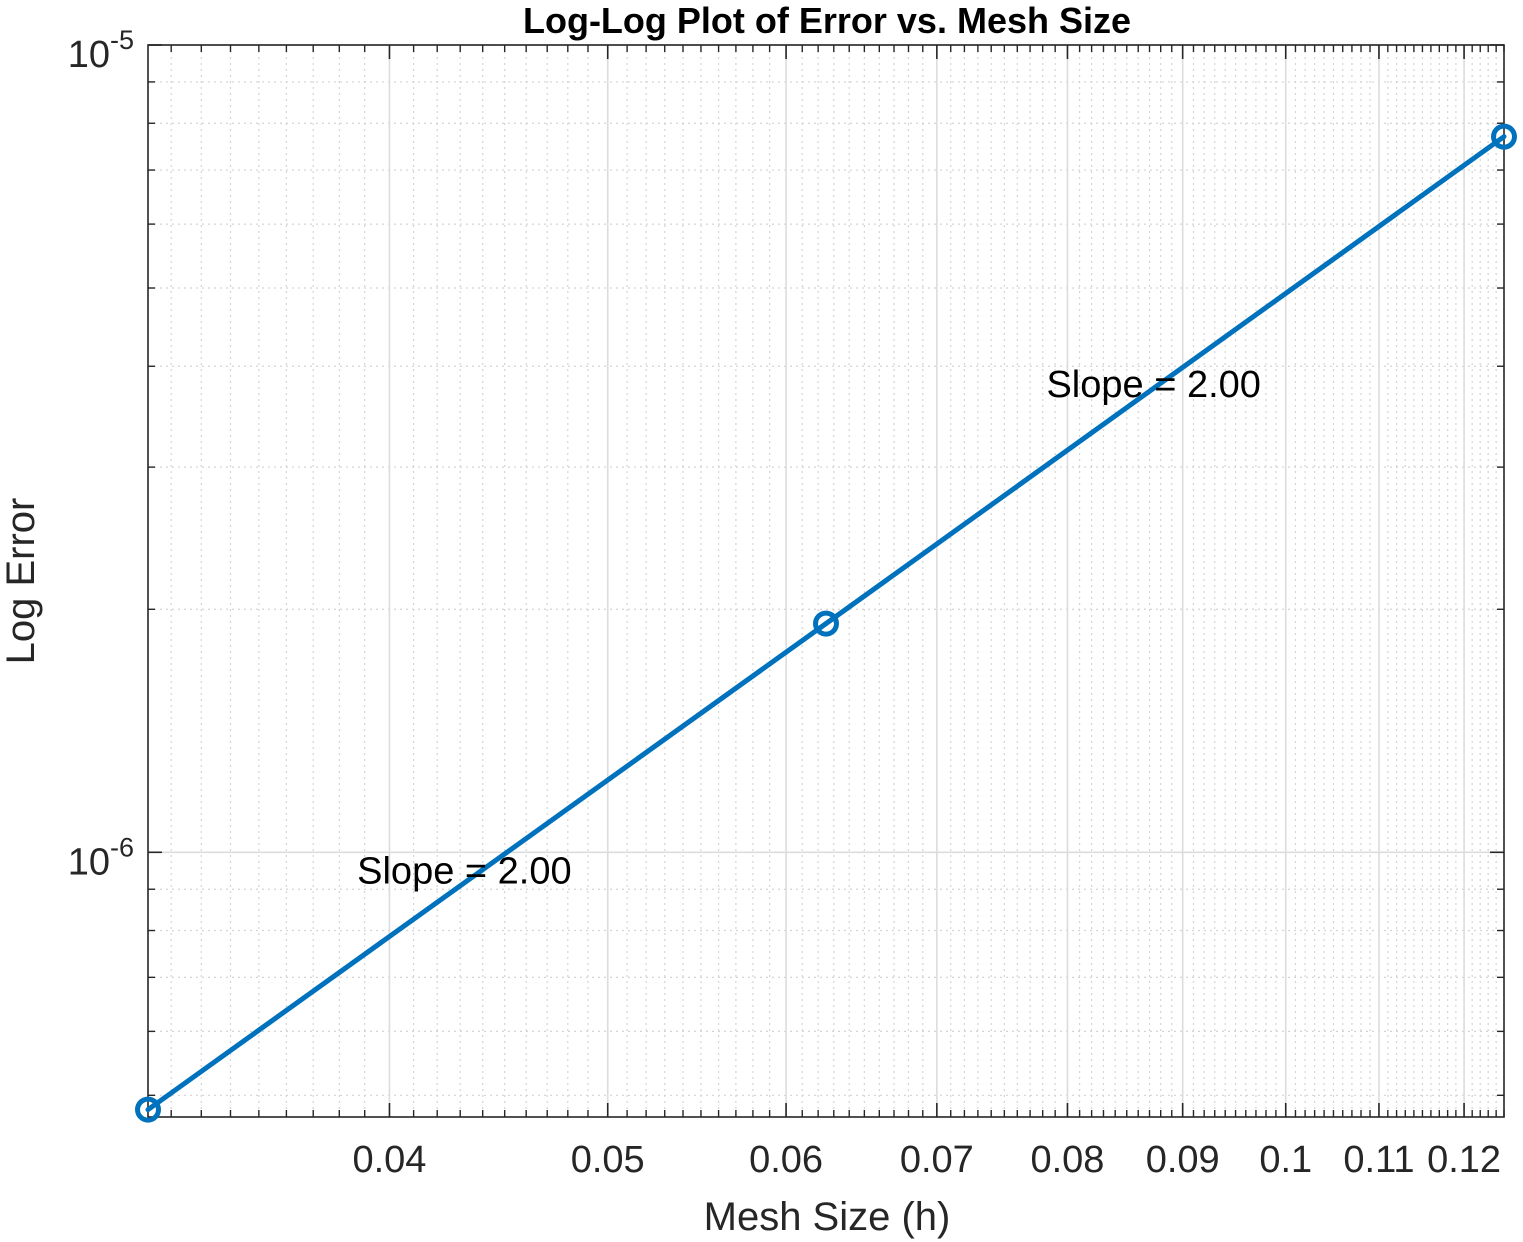 This screenshot has width=1523, height=1242. What do you see at coordinates (1378, 1160) in the screenshot?
I see `x-tick-label: 0.11` at bounding box center [1378, 1160].